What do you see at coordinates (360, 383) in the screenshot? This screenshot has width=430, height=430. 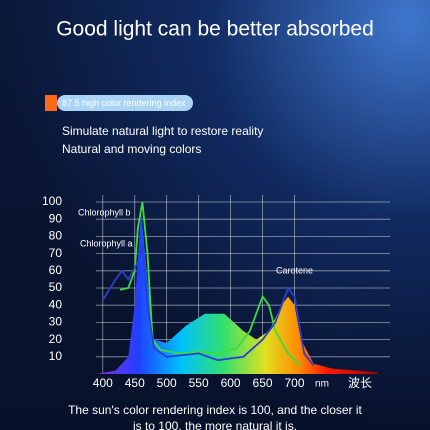 I see `x-axis-label: 波长` at bounding box center [360, 383].